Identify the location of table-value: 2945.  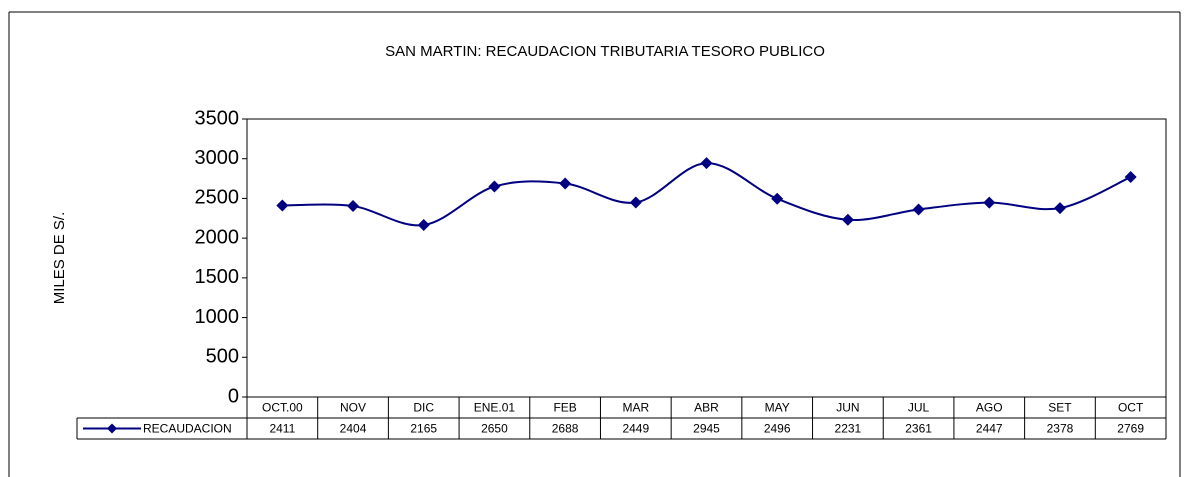
(706, 429).